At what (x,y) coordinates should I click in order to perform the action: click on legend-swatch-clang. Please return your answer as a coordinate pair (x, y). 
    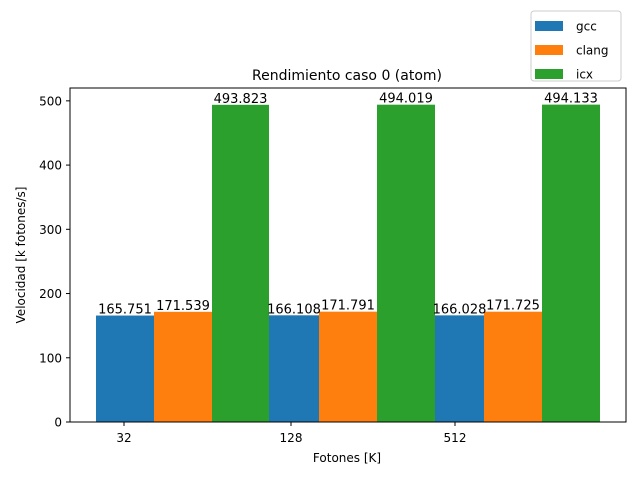
    Looking at the image, I should click on (549, 50).